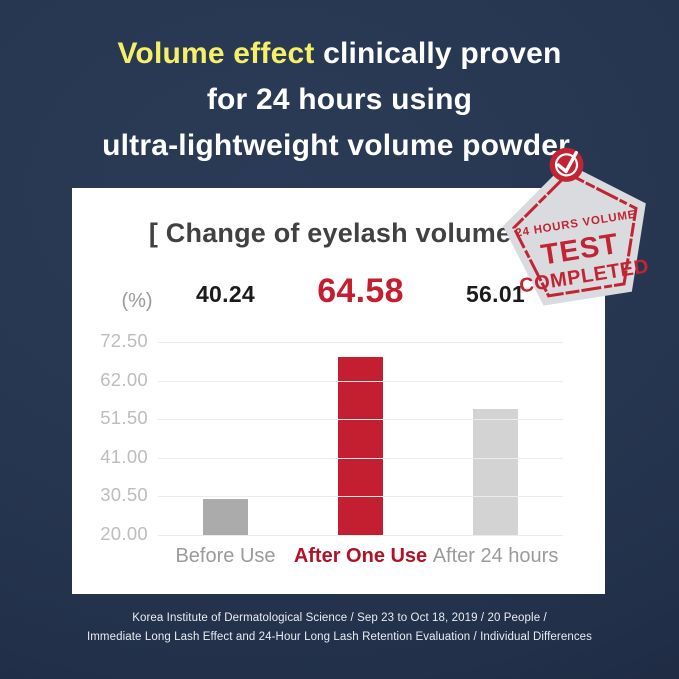 This screenshot has height=679, width=679. Describe the element at coordinates (495, 294) in the screenshot. I see `value-label: 56.01` at that location.